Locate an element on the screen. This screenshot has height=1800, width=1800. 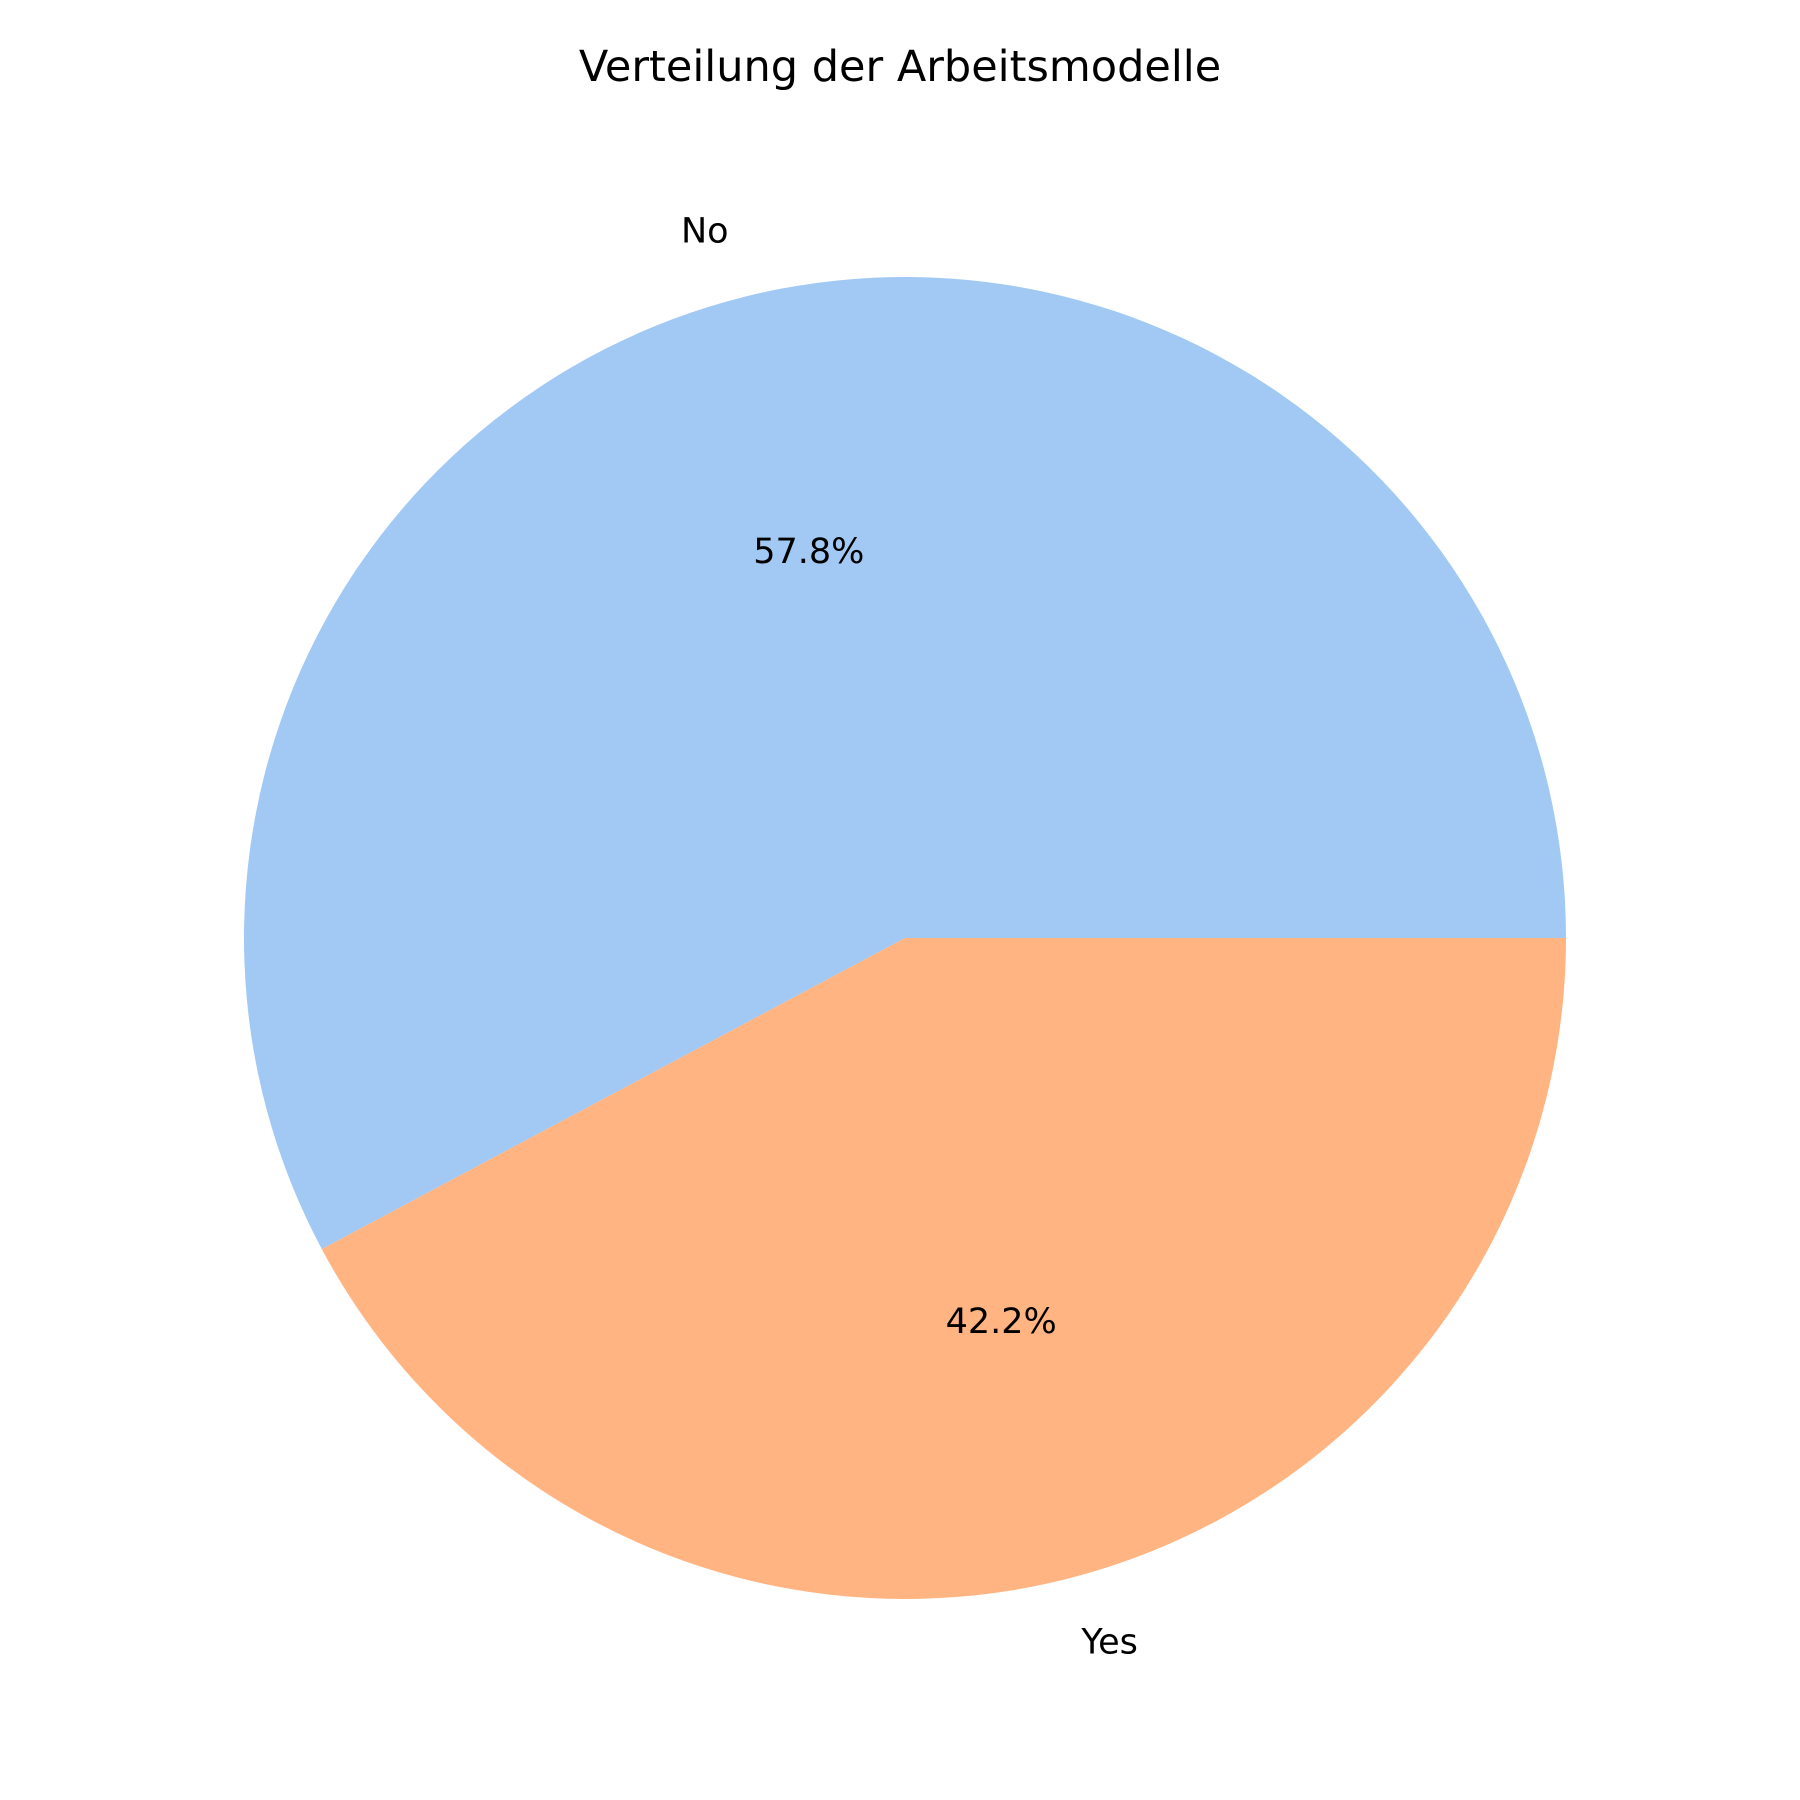
slice-label-no: No is located at coordinates (705, 232).